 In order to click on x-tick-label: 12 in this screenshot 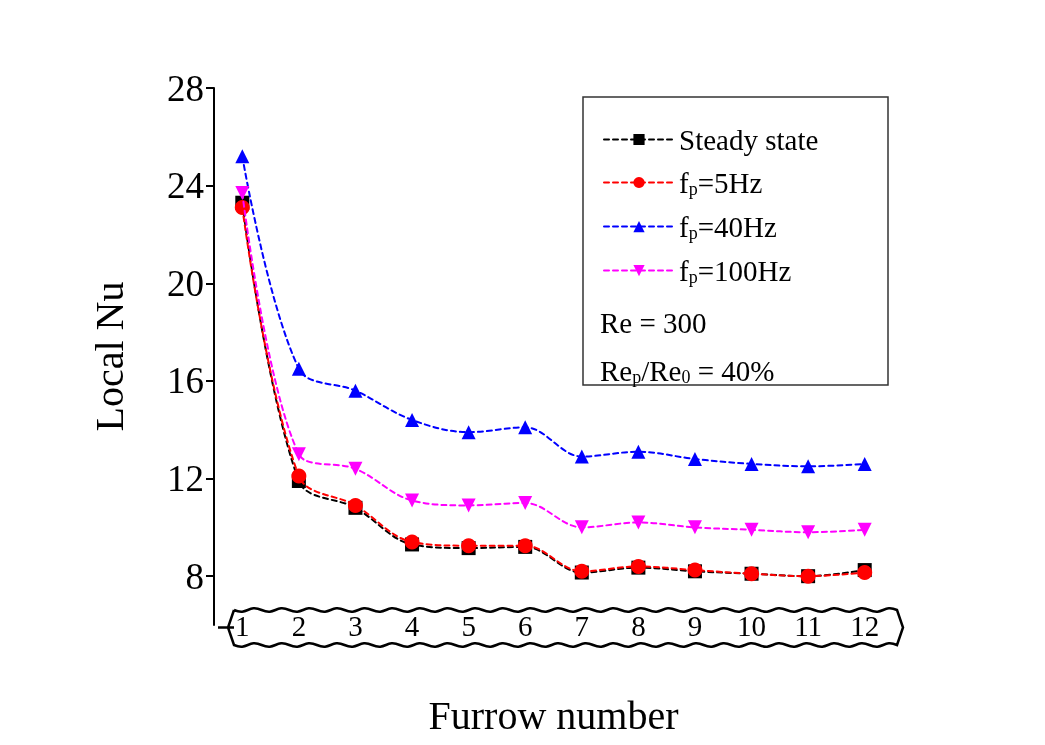, I will do `click(865, 625)`.